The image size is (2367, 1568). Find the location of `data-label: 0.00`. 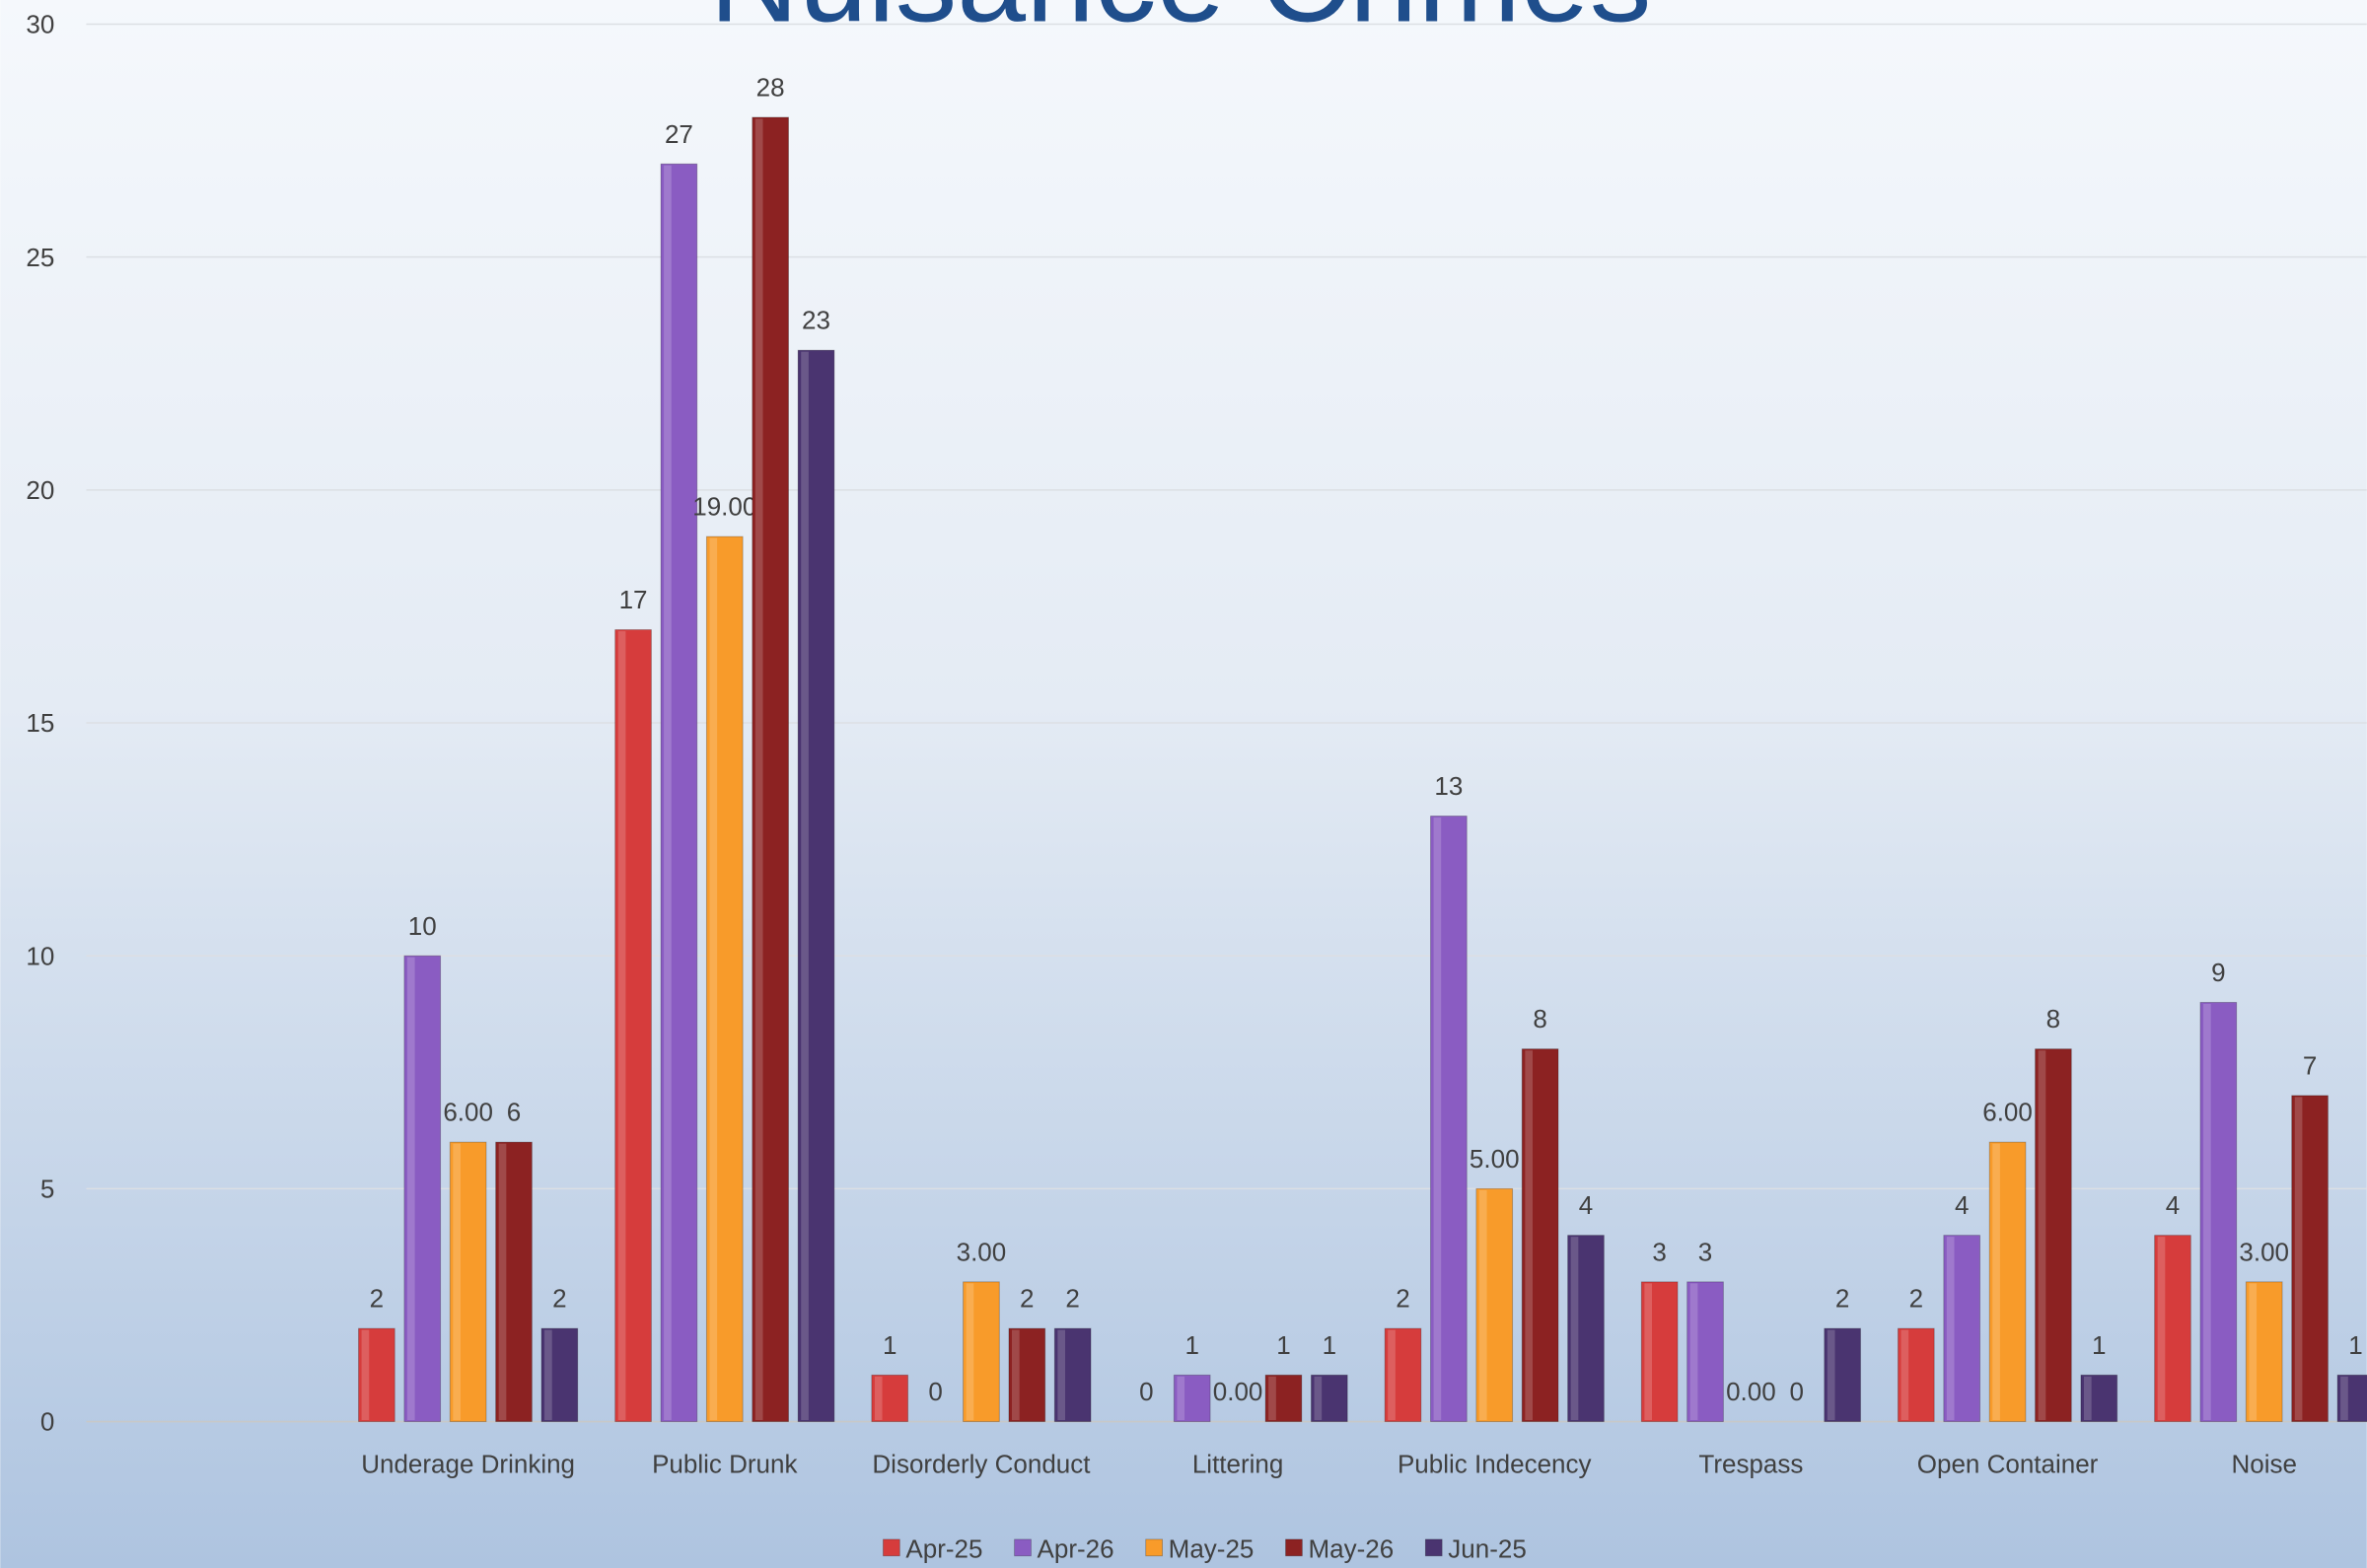

data-label: 0.00 is located at coordinates (1238, 1391).